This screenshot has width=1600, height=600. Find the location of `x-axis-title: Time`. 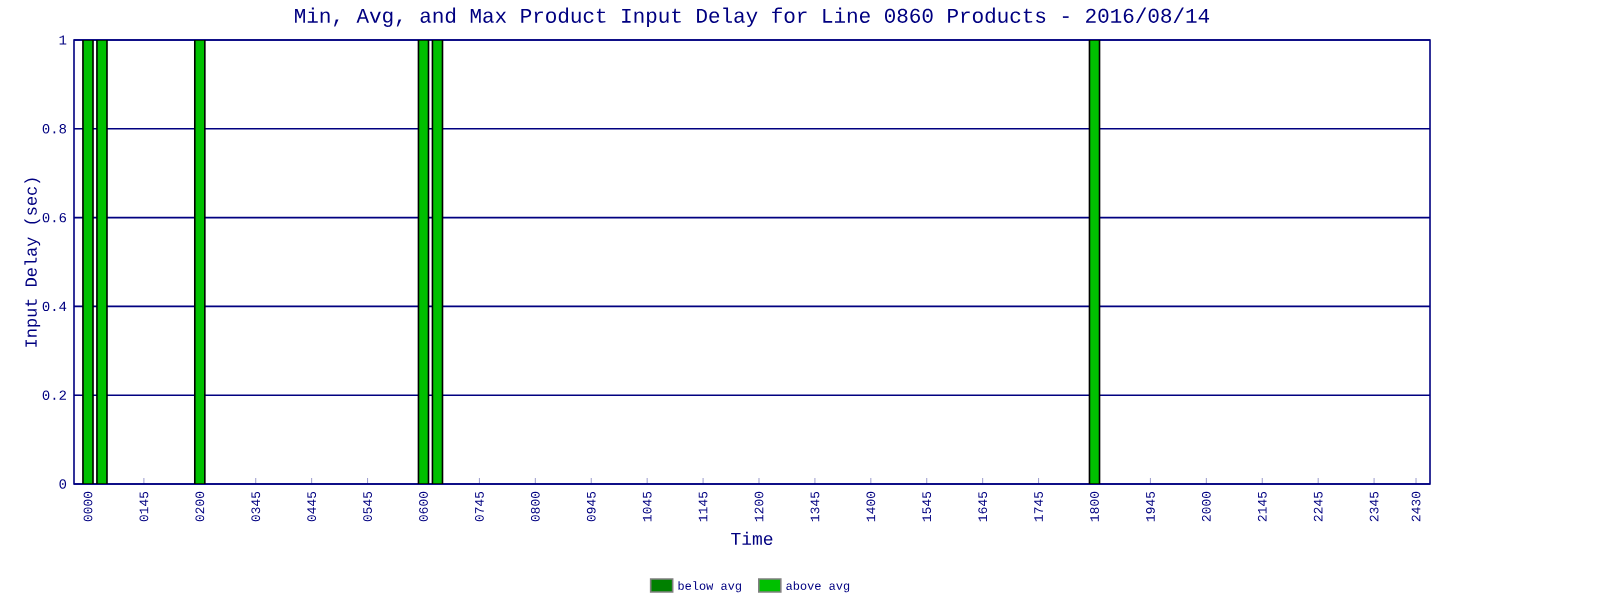

x-axis-title: Time is located at coordinates (752, 538).